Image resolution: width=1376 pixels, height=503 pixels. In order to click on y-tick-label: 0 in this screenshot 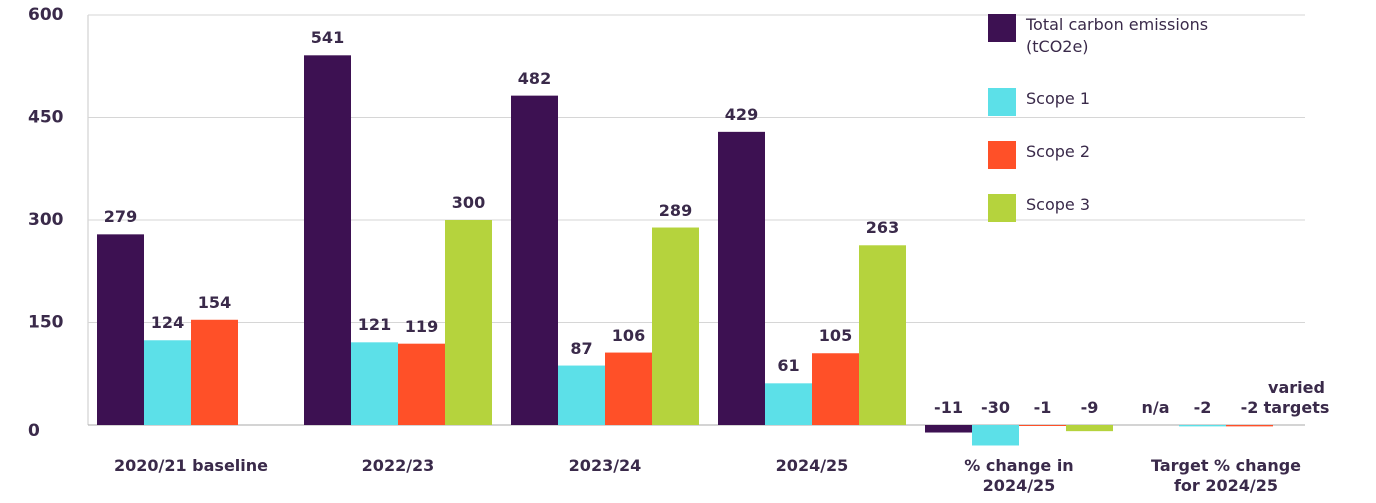, I will do `click(34, 431)`.